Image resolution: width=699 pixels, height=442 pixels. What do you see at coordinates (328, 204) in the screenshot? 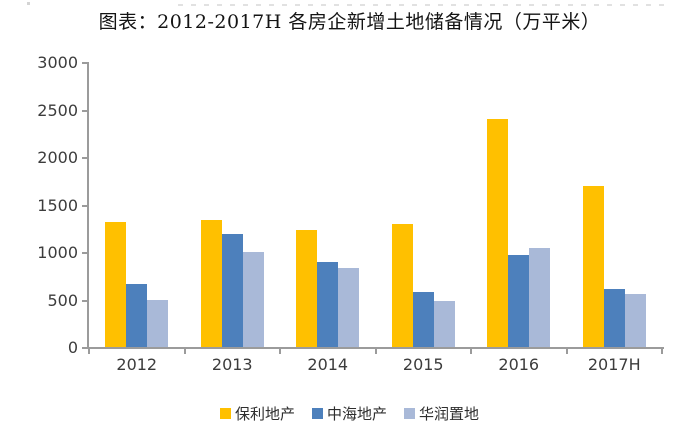
I see `bar-group-2014` at bounding box center [328, 204].